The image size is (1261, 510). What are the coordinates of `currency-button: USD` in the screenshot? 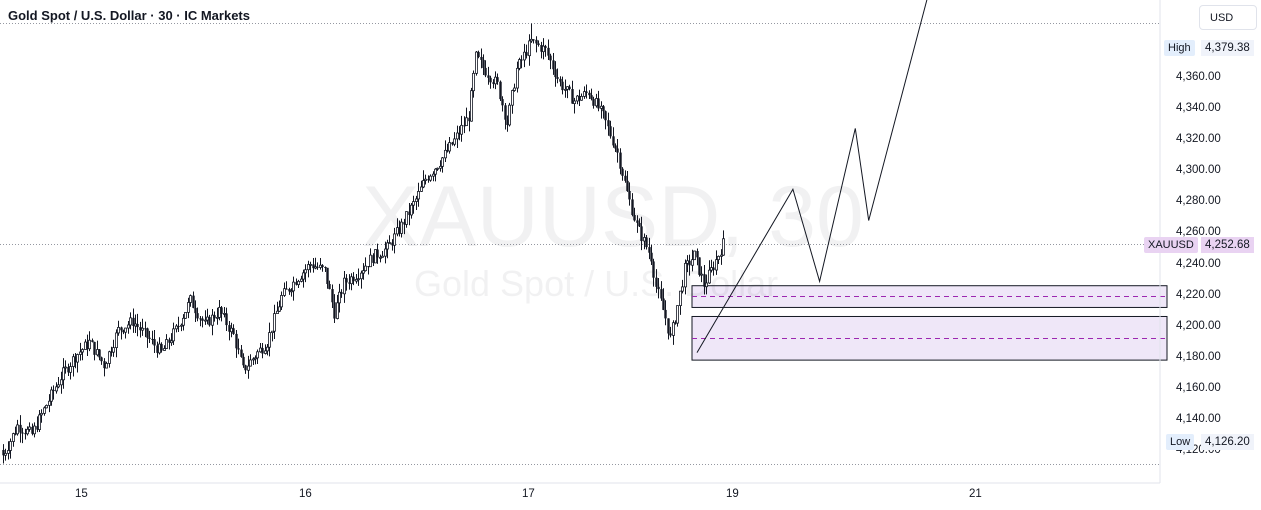 It's located at (1228, 17).